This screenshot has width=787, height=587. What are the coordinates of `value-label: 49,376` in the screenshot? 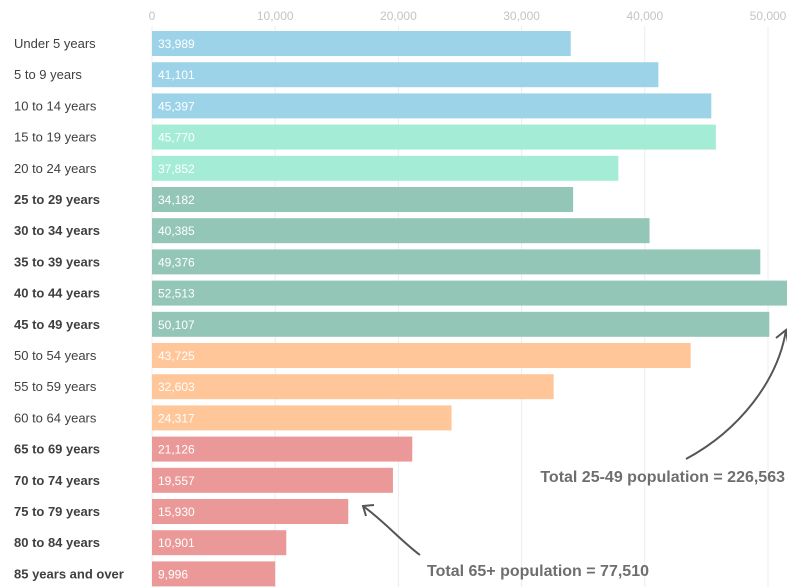 It's located at (176, 262).